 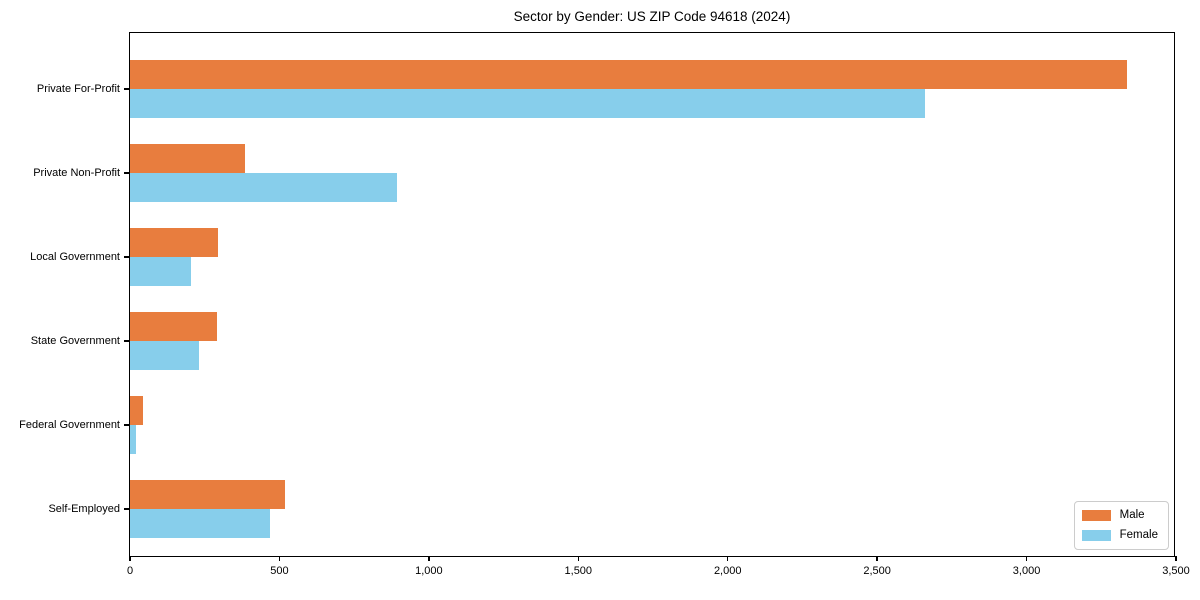 What do you see at coordinates (76, 173) in the screenshot?
I see `category-label: Private Non-Profit` at bounding box center [76, 173].